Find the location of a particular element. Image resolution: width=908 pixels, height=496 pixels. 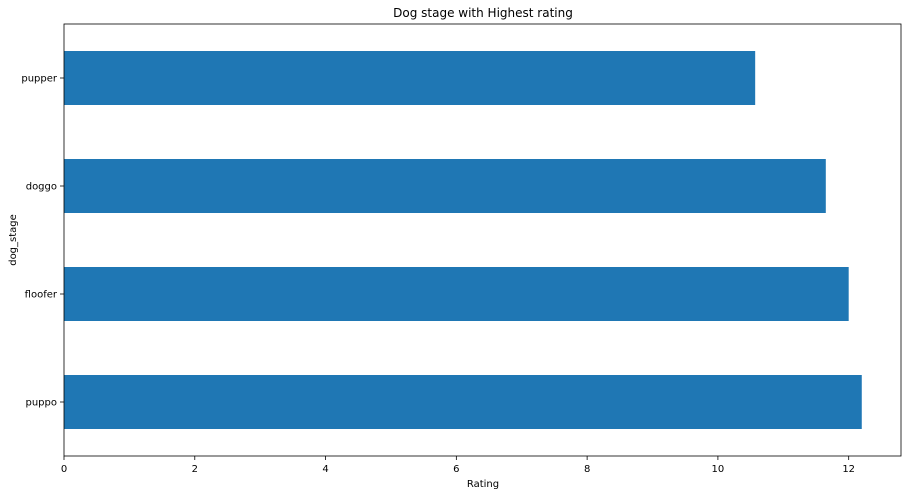

x-tick-label: 6 is located at coordinates (456, 469).